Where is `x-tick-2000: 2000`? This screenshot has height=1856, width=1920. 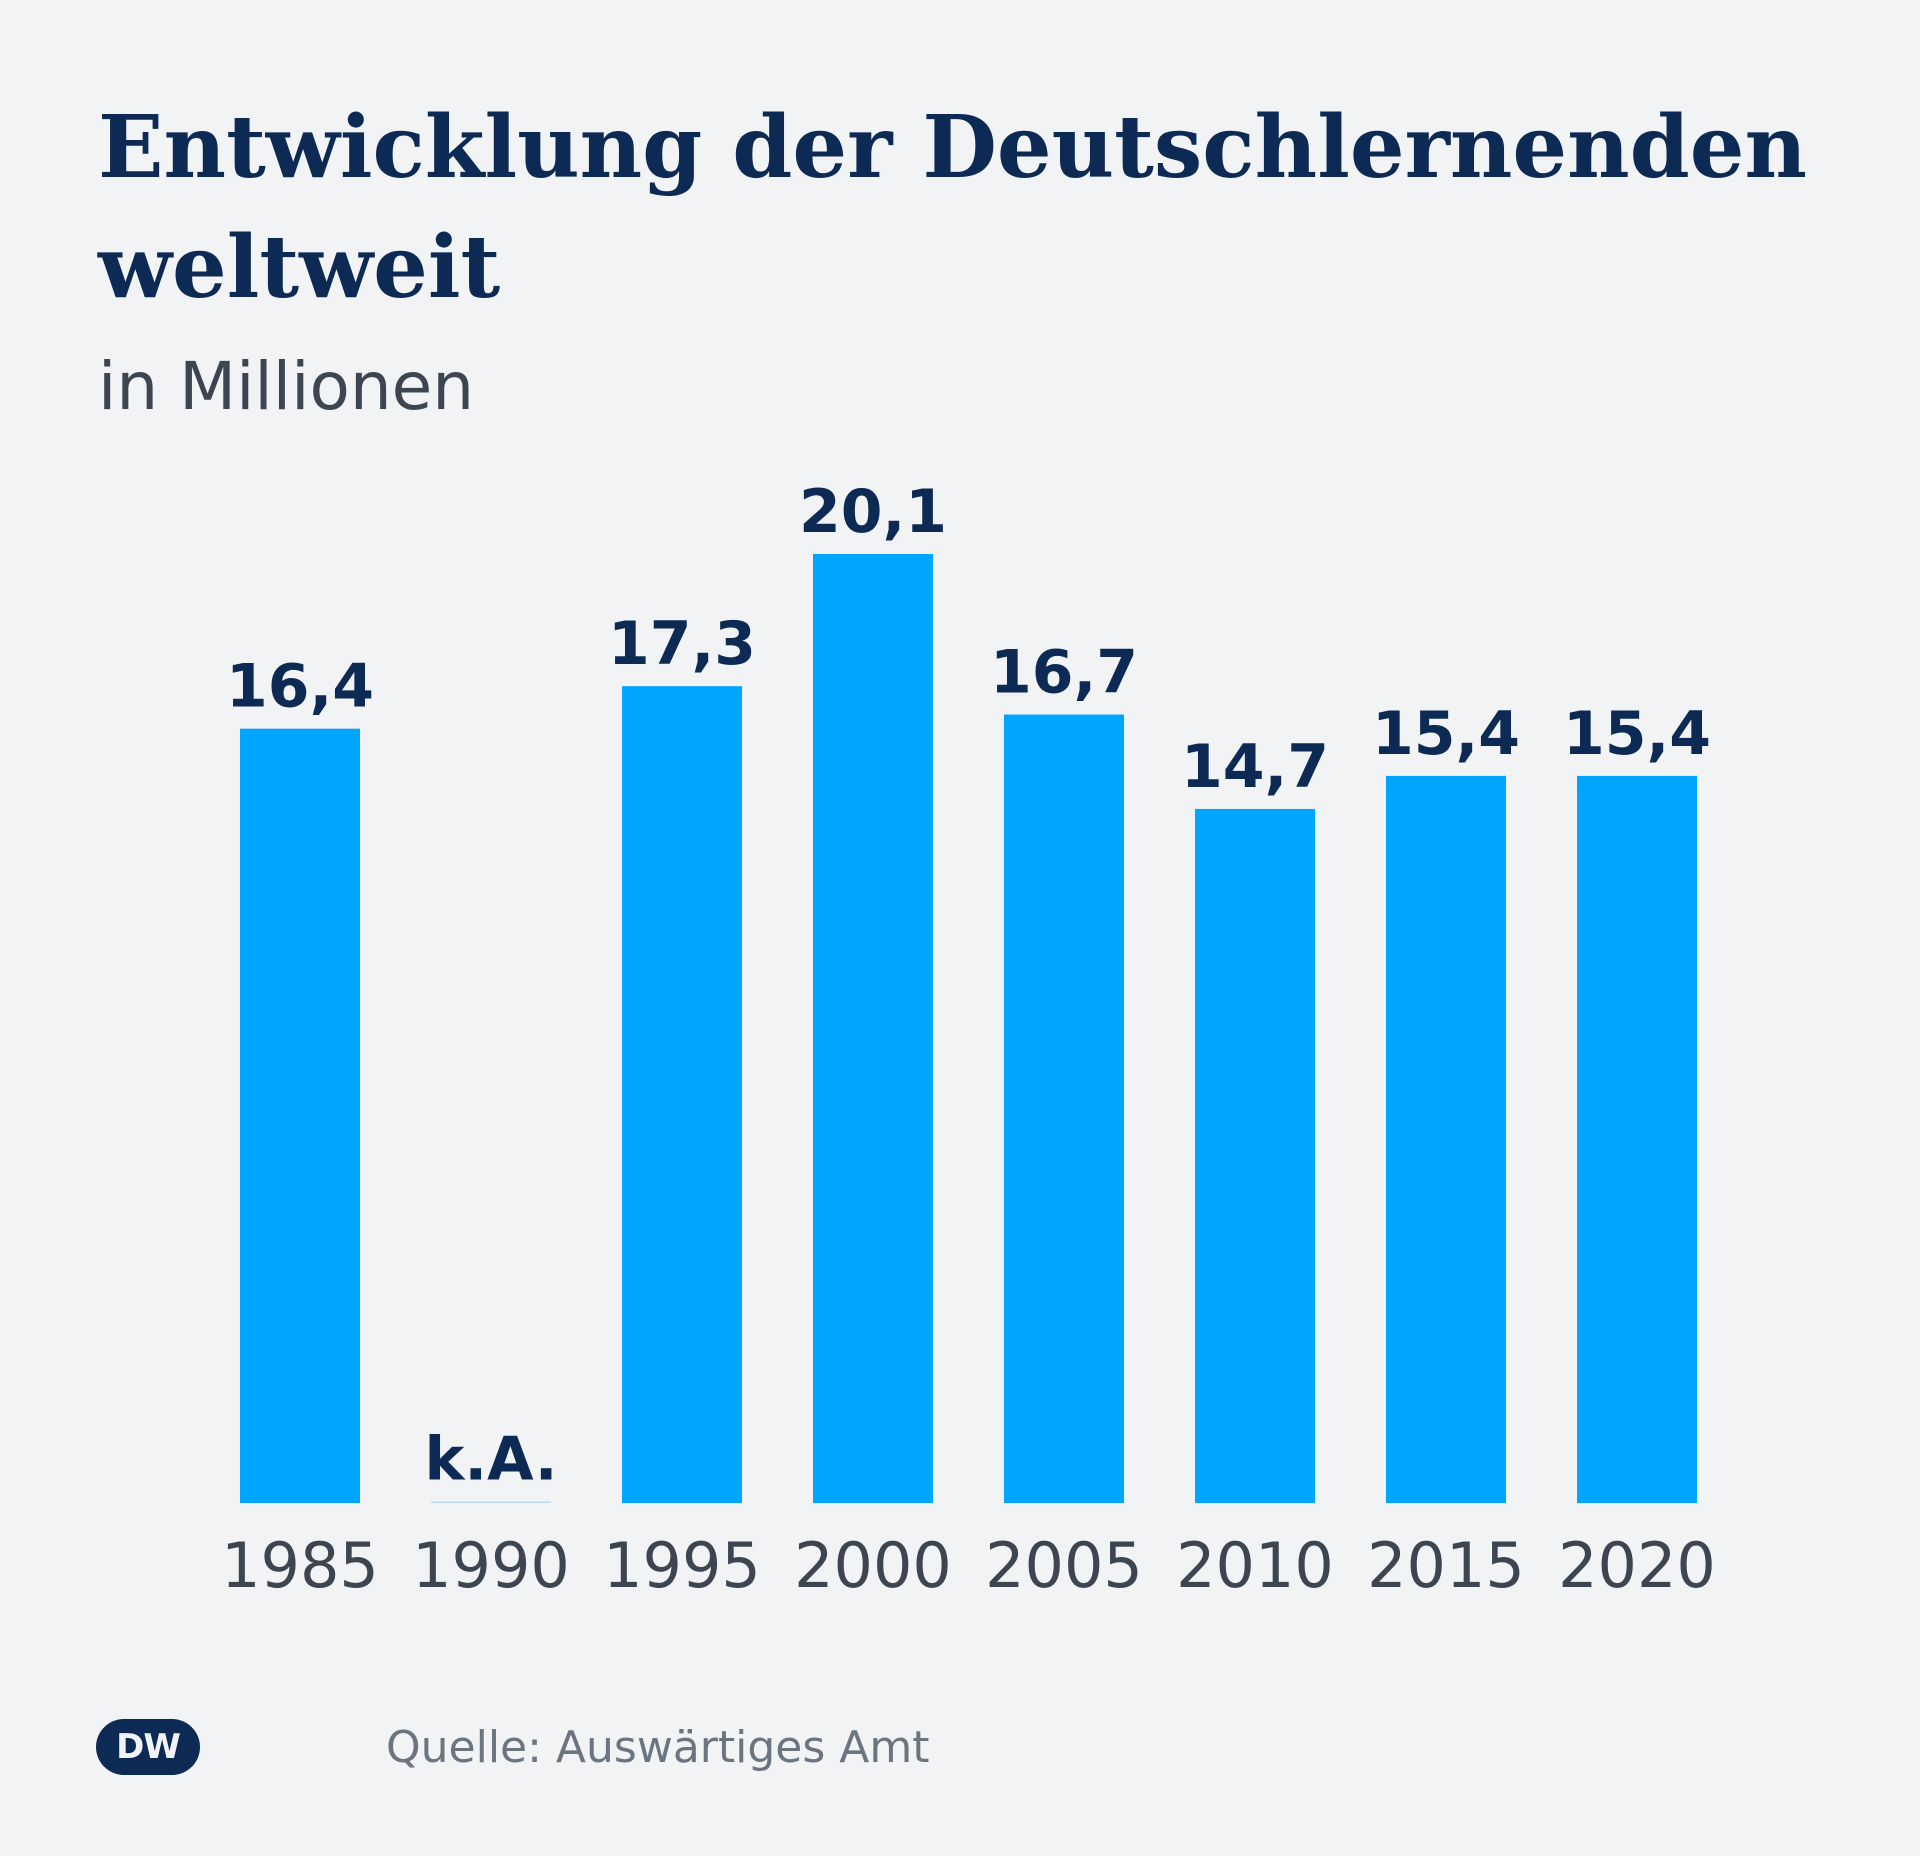
x-tick-2000: 2000 is located at coordinates (873, 1565).